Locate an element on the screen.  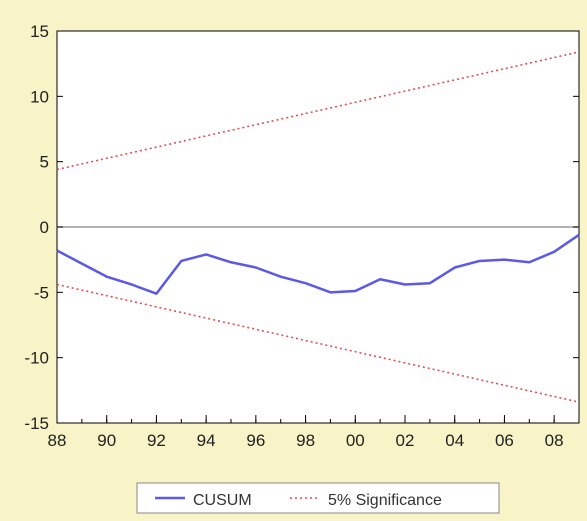
x-tick-label: 08 is located at coordinates (554, 440).